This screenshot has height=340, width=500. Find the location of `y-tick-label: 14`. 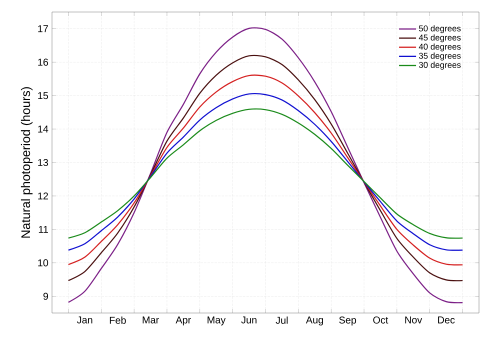

y-tick-label: 14 is located at coordinates (43, 129).